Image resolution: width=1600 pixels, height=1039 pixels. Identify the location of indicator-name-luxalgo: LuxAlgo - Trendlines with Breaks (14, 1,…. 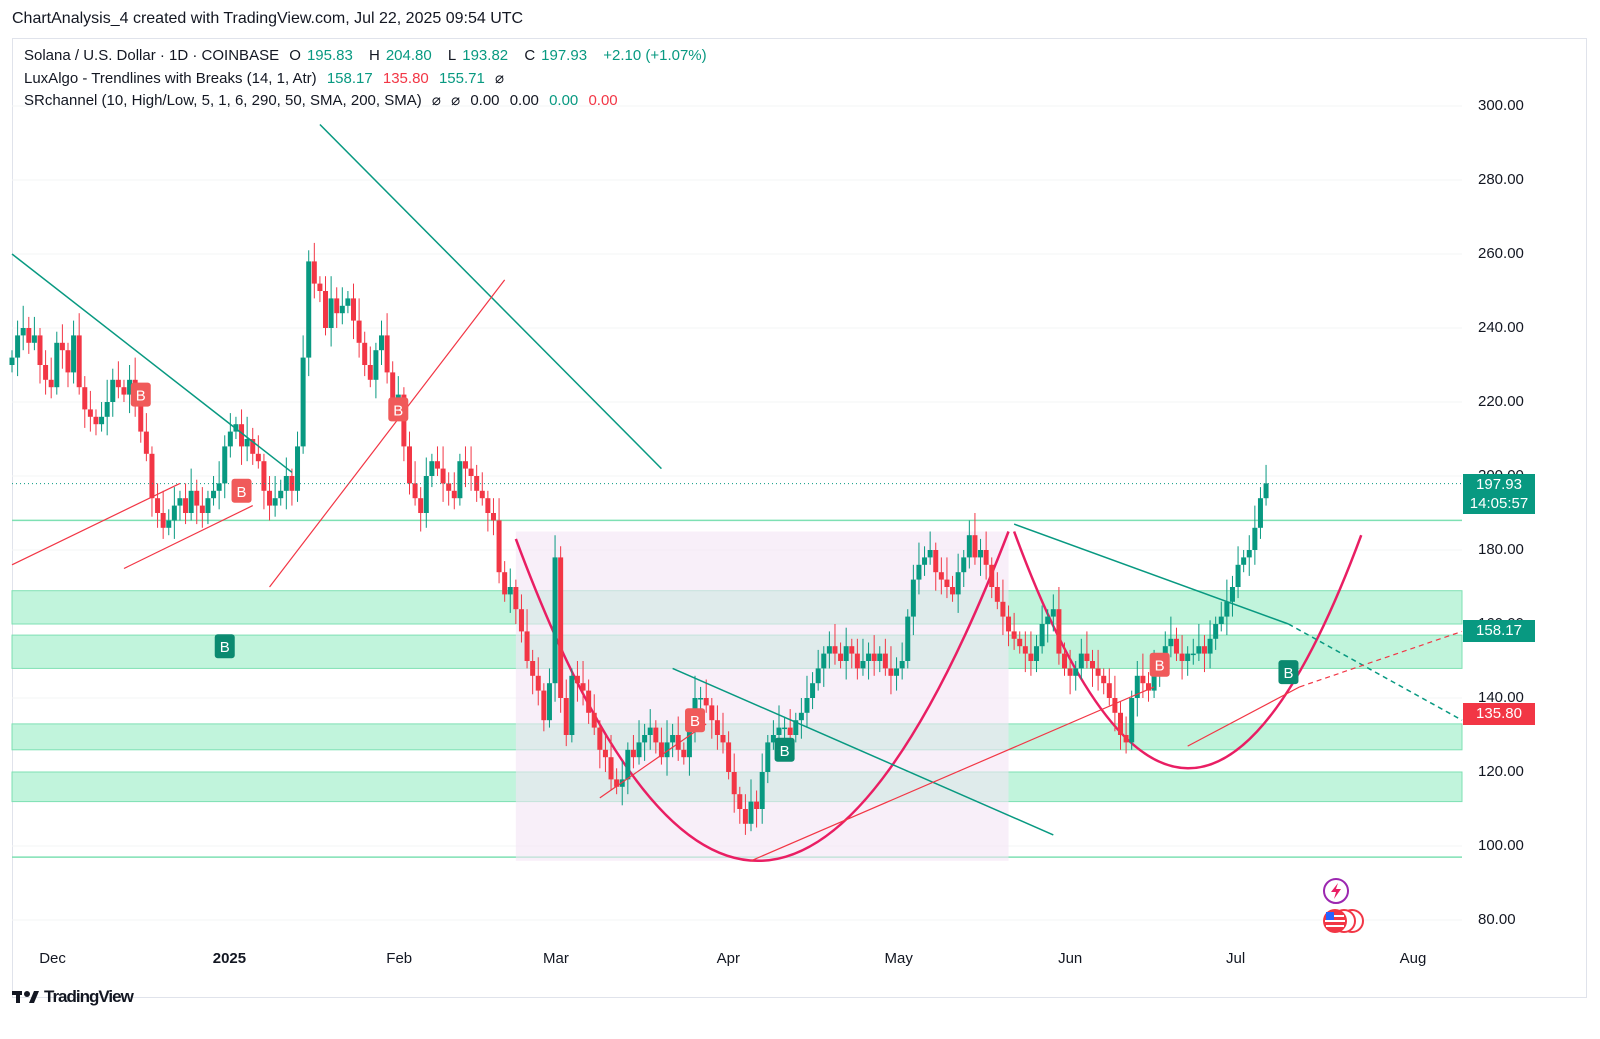
(170, 78).